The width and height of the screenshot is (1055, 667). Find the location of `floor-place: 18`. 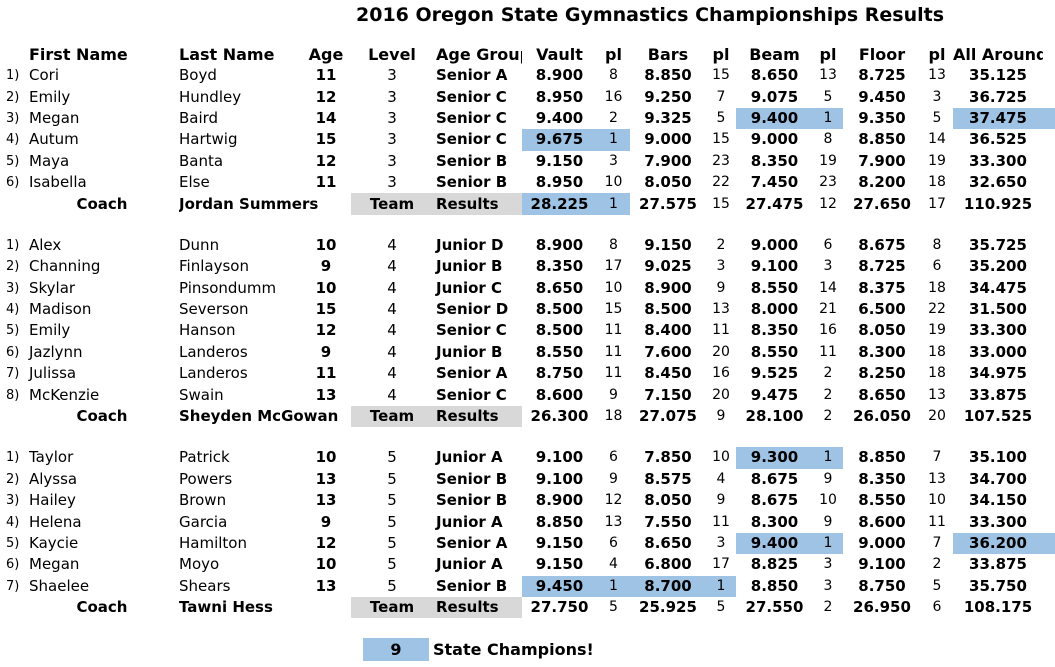

floor-place: 18 is located at coordinates (937, 287).